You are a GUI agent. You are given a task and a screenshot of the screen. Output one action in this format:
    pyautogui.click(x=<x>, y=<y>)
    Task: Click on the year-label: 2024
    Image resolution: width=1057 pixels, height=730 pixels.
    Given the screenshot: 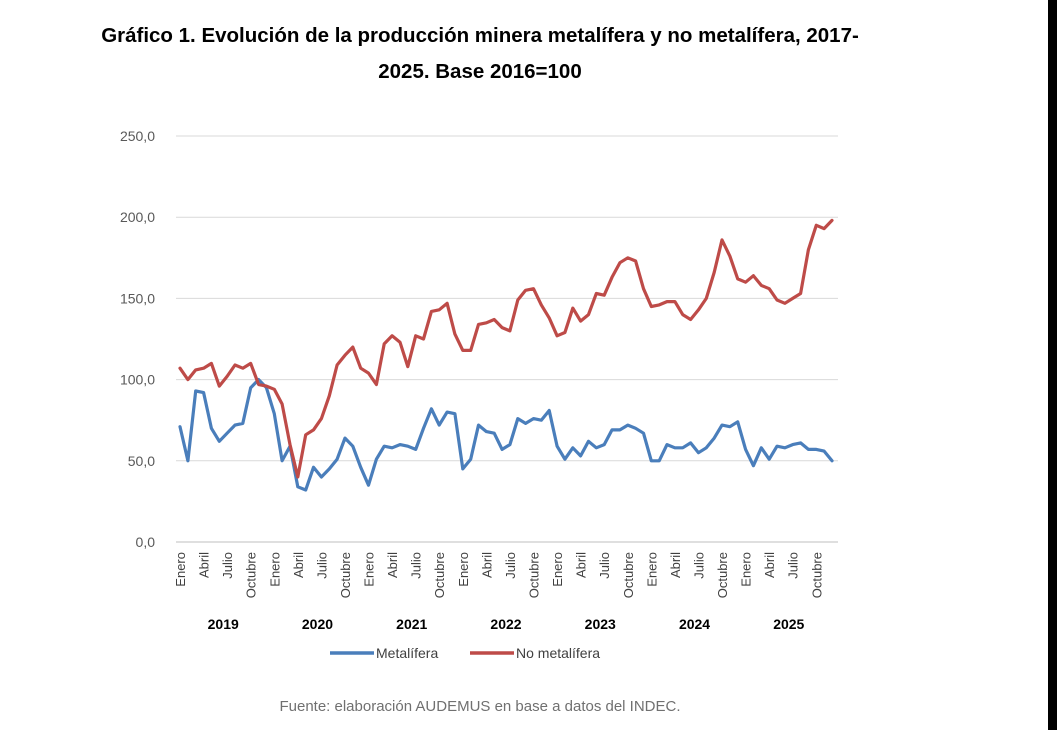 What is the action you would take?
    pyautogui.click(x=694, y=624)
    